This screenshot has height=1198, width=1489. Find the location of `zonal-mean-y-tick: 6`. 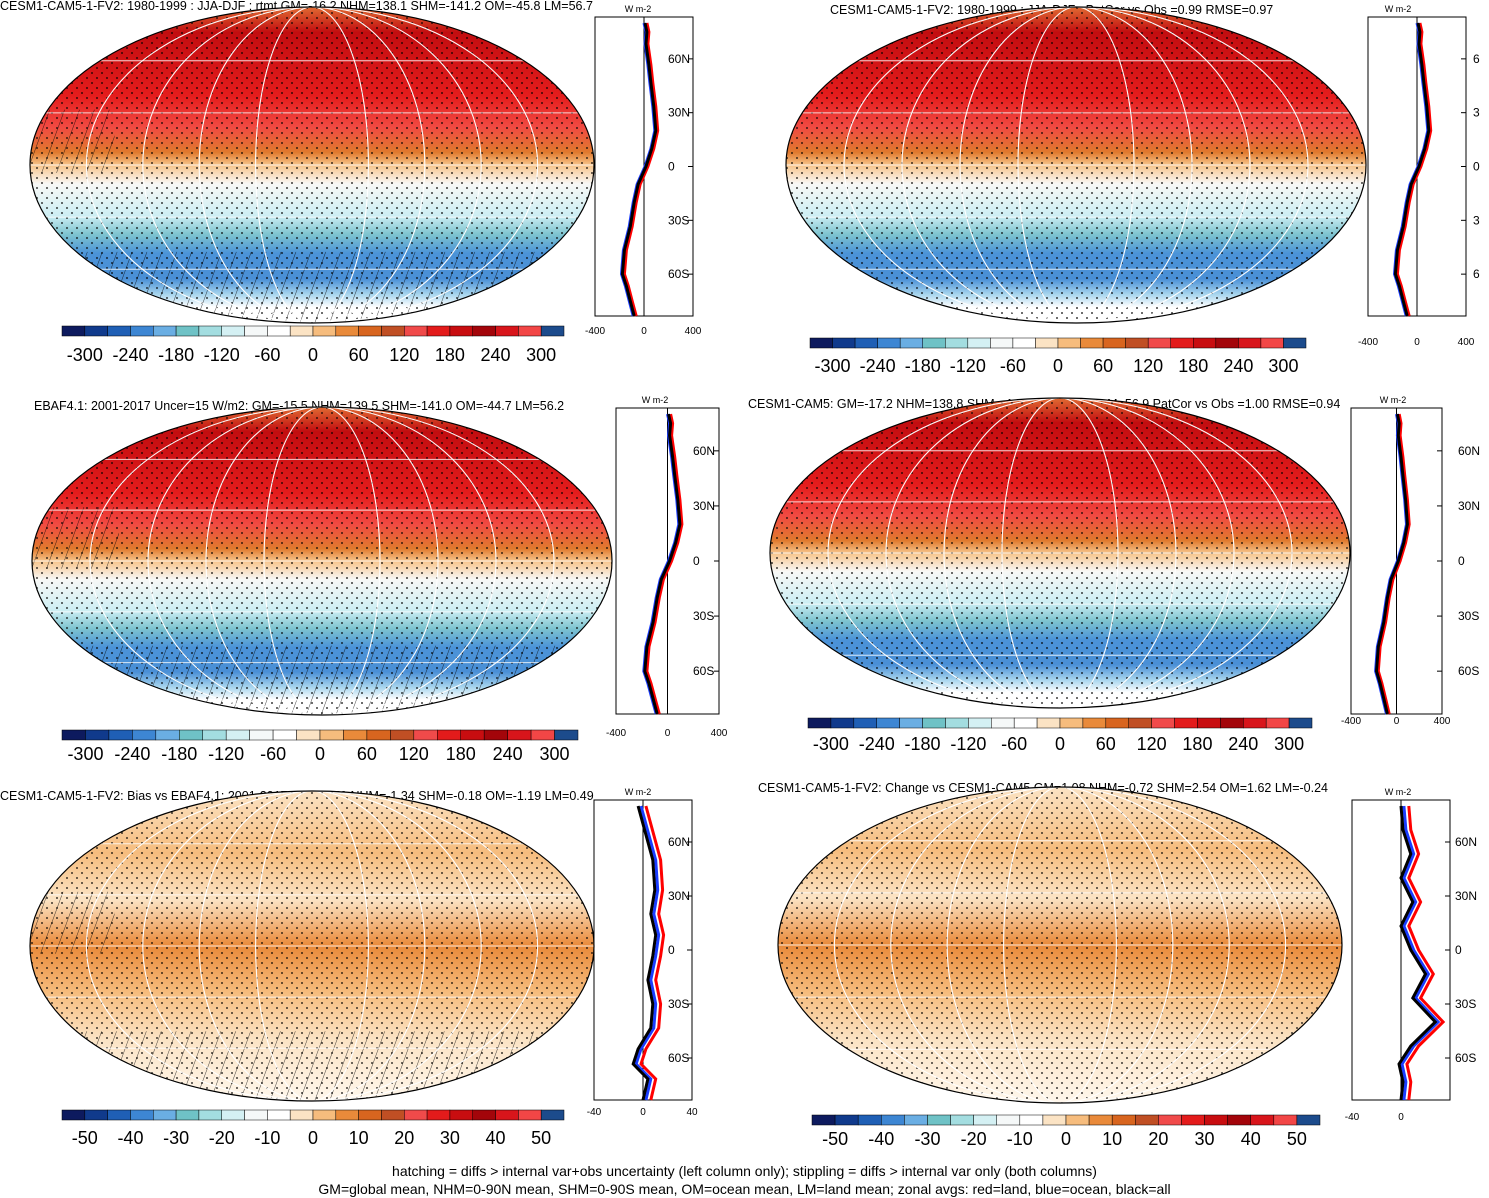

zonal-mean-y-tick: 6 is located at coordinates (1476, 59).